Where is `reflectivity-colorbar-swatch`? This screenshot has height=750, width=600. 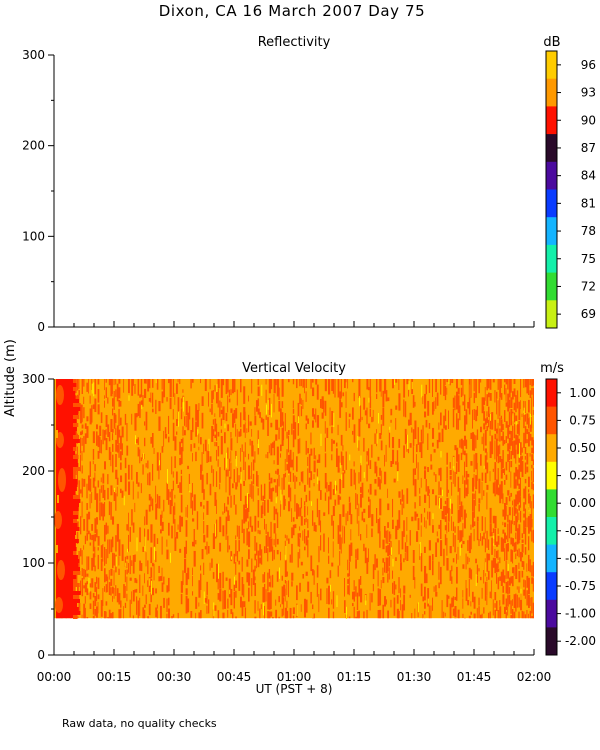 reflectivity-colorbar-swatch is located at coordinates (551, 231).